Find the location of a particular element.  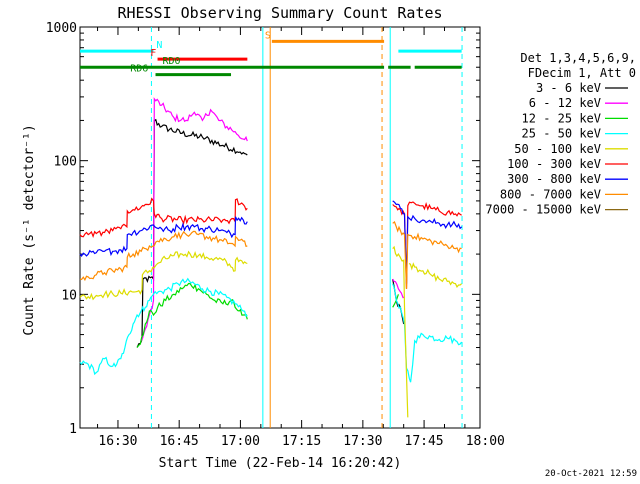

legend-label: 3 - 6 keV is located at coordinates (568, 88).